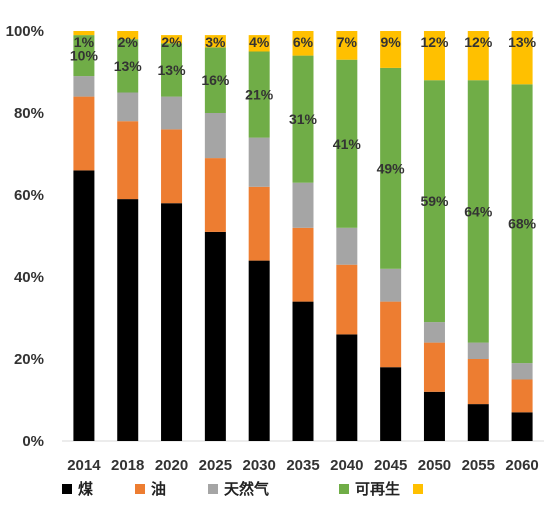  What do you see at coordinates (478, 465) in the screenshot?
I see `x-tick-label: 2055` at bounding box center [478, 465].